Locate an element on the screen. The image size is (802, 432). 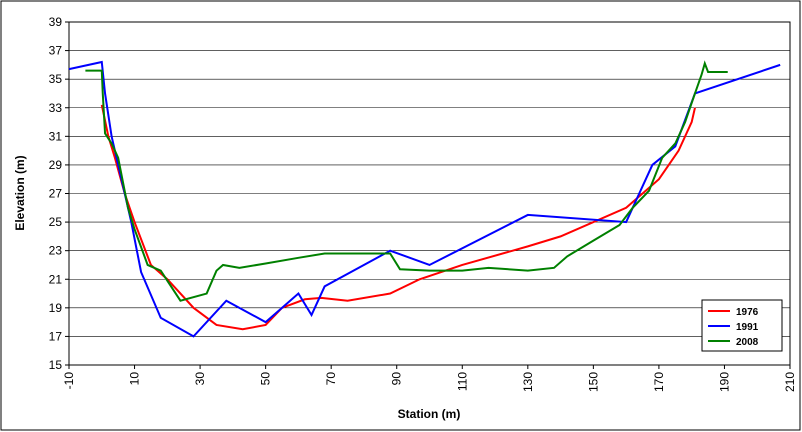
x-tick-label: -10 is located at coordinates (69, 381).